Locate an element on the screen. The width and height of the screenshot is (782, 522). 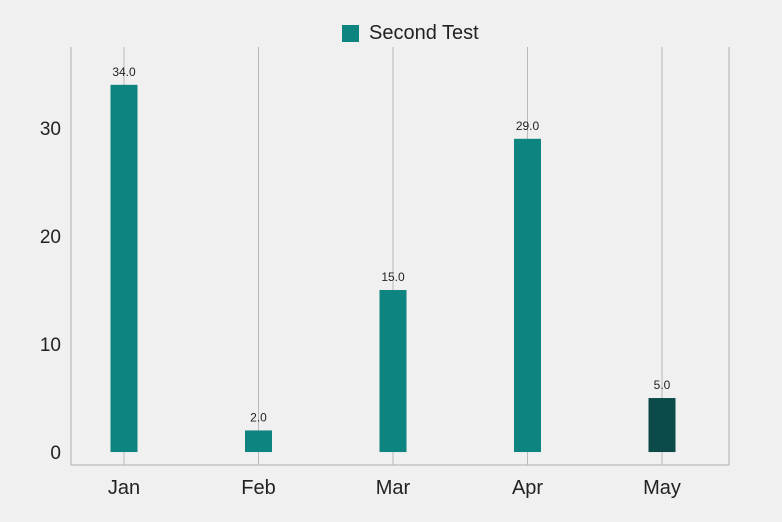
bar-value-label: 29.0 is located at coordinates (528, 126).